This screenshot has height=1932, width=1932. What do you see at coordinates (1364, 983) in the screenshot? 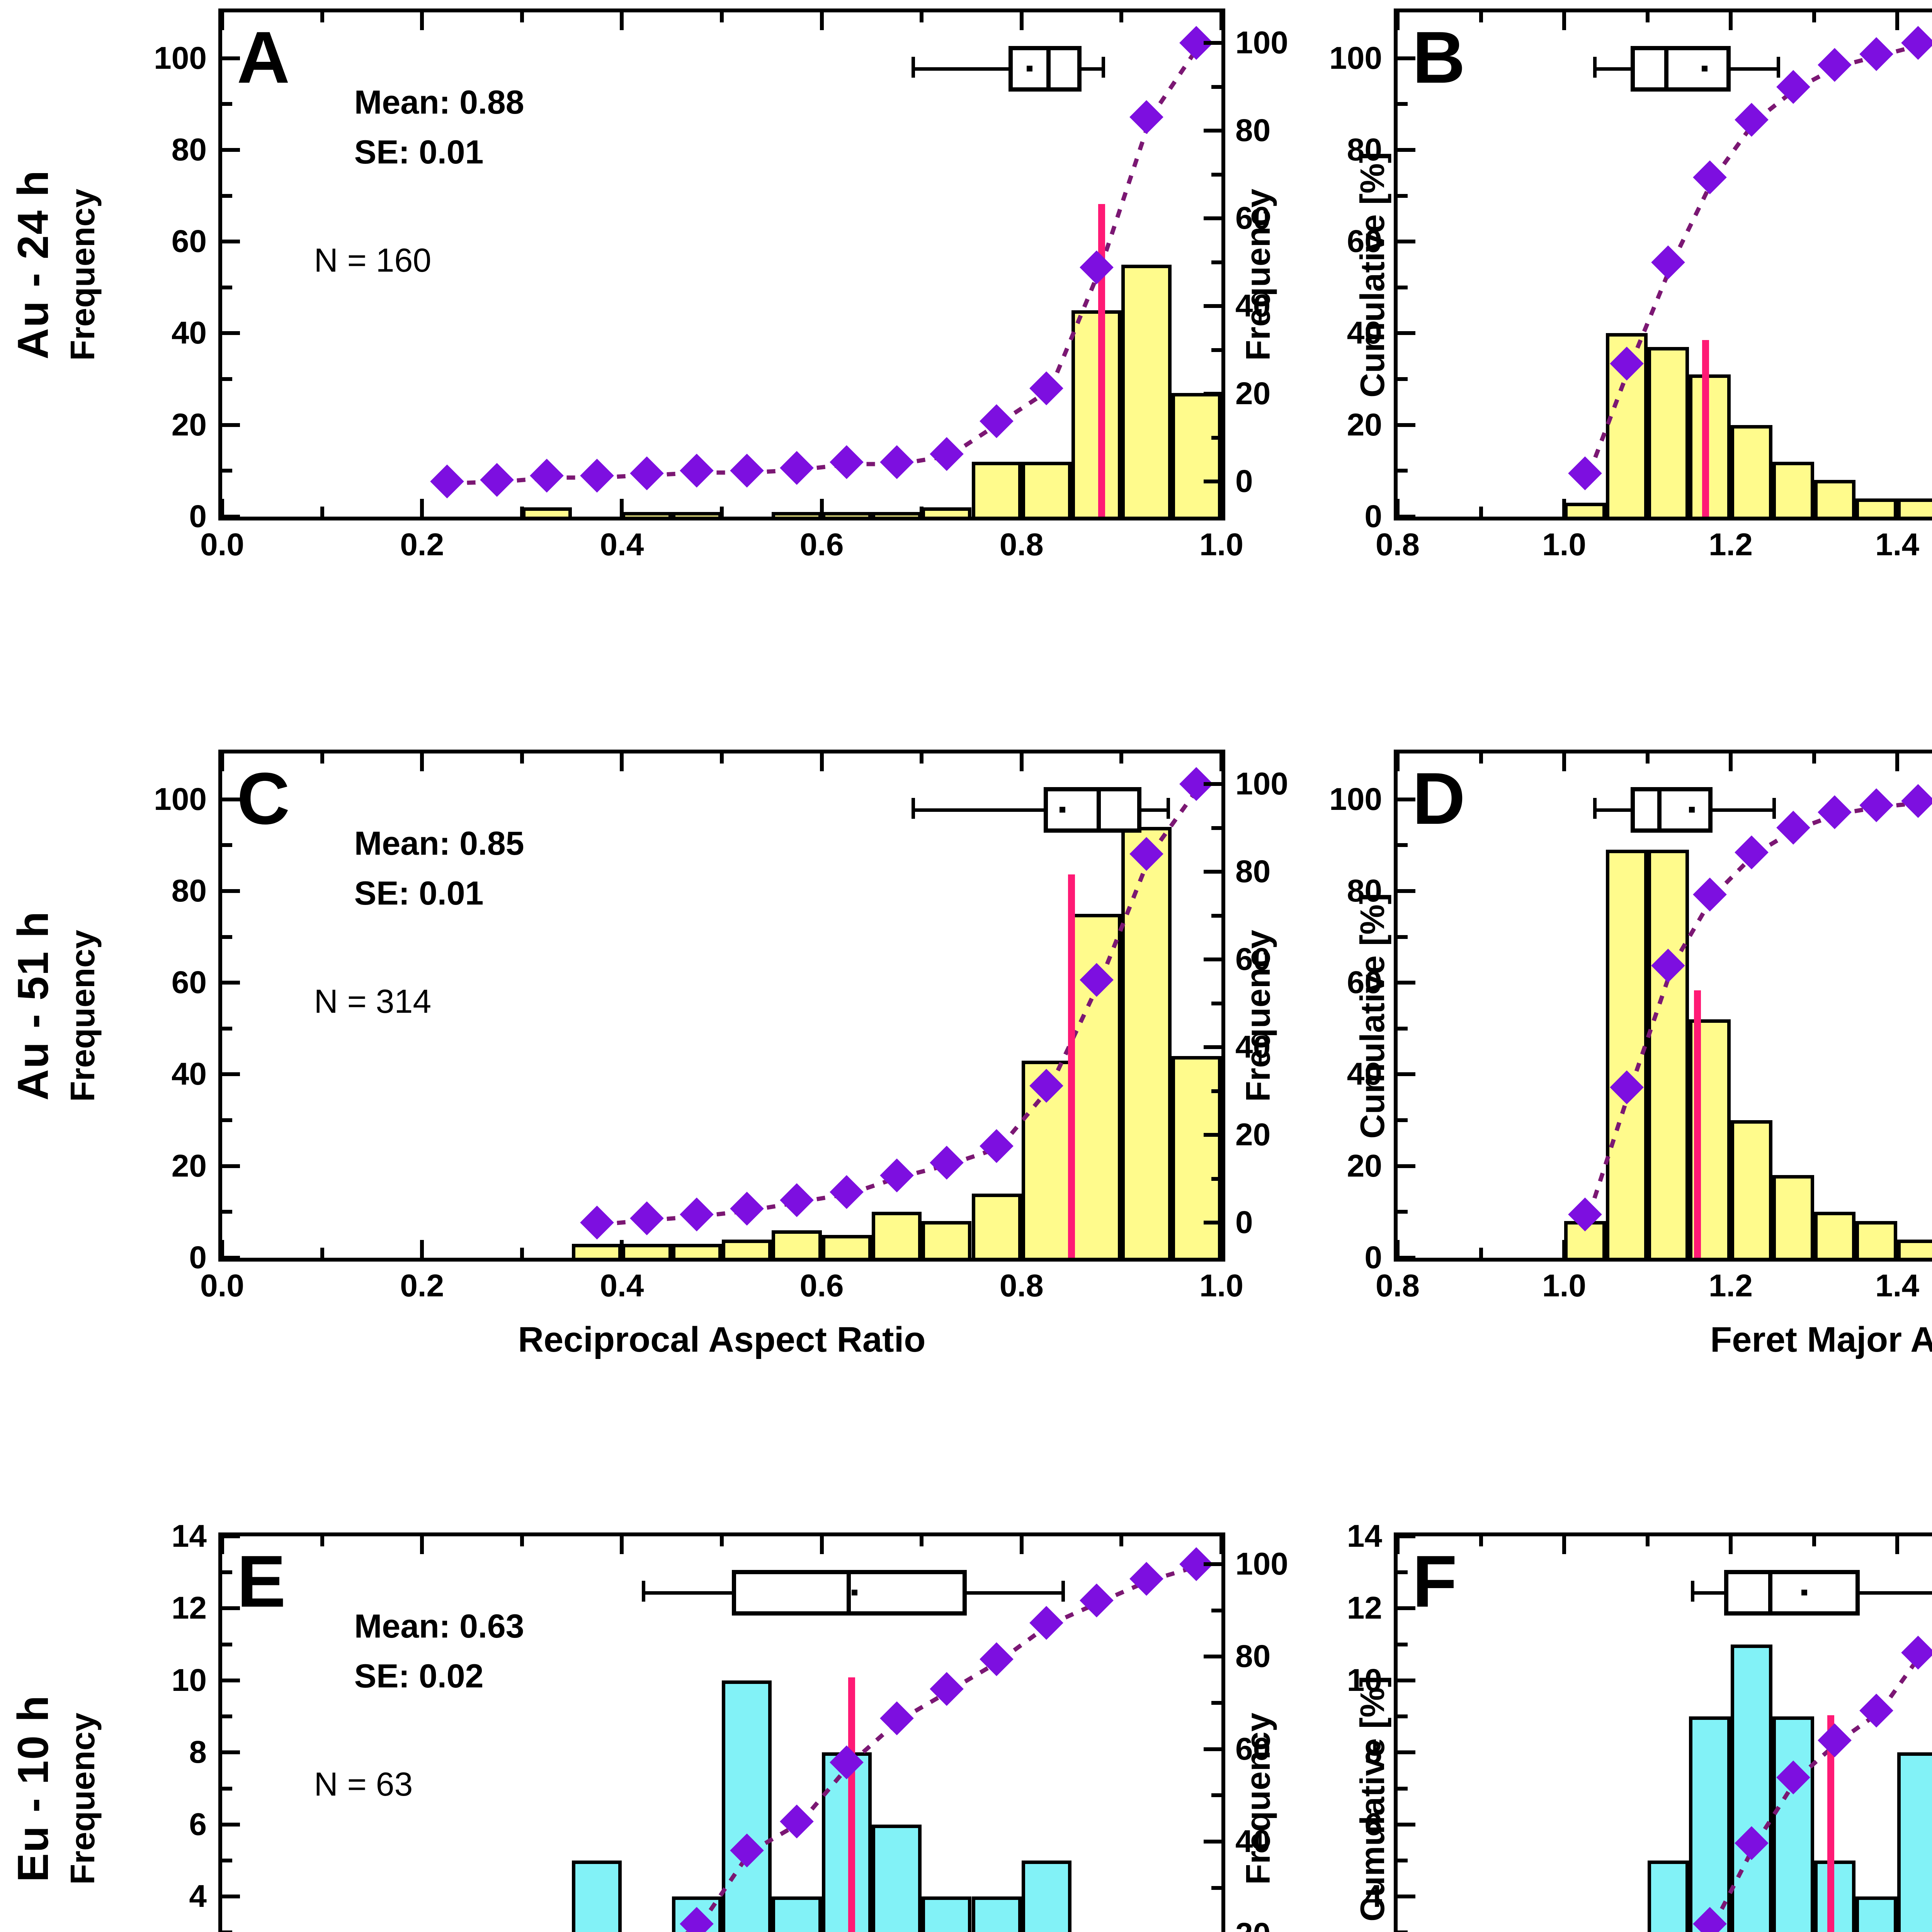
I see `y-tick-label: 60` at bounding box center [1364, 983].